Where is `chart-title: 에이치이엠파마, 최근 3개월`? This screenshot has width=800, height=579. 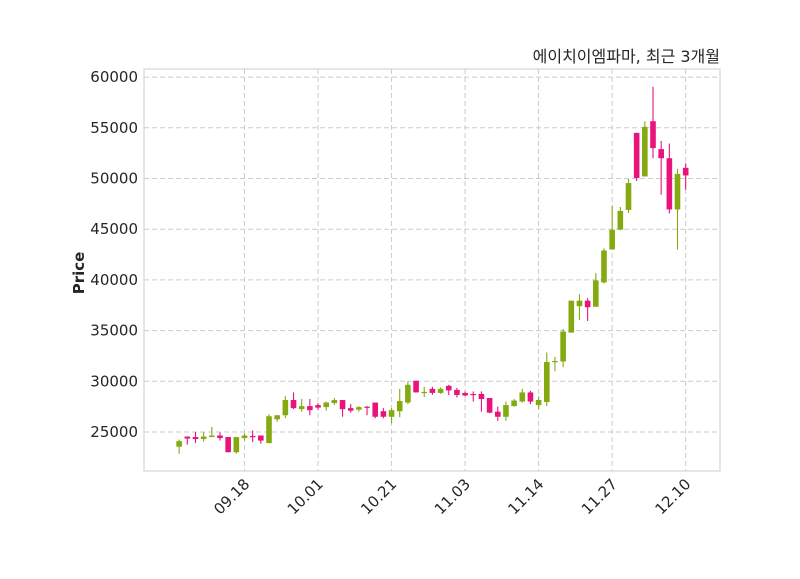
chart-title: 에이치이엠파마, 최근 3개월 is located at coordinates (626, 56).